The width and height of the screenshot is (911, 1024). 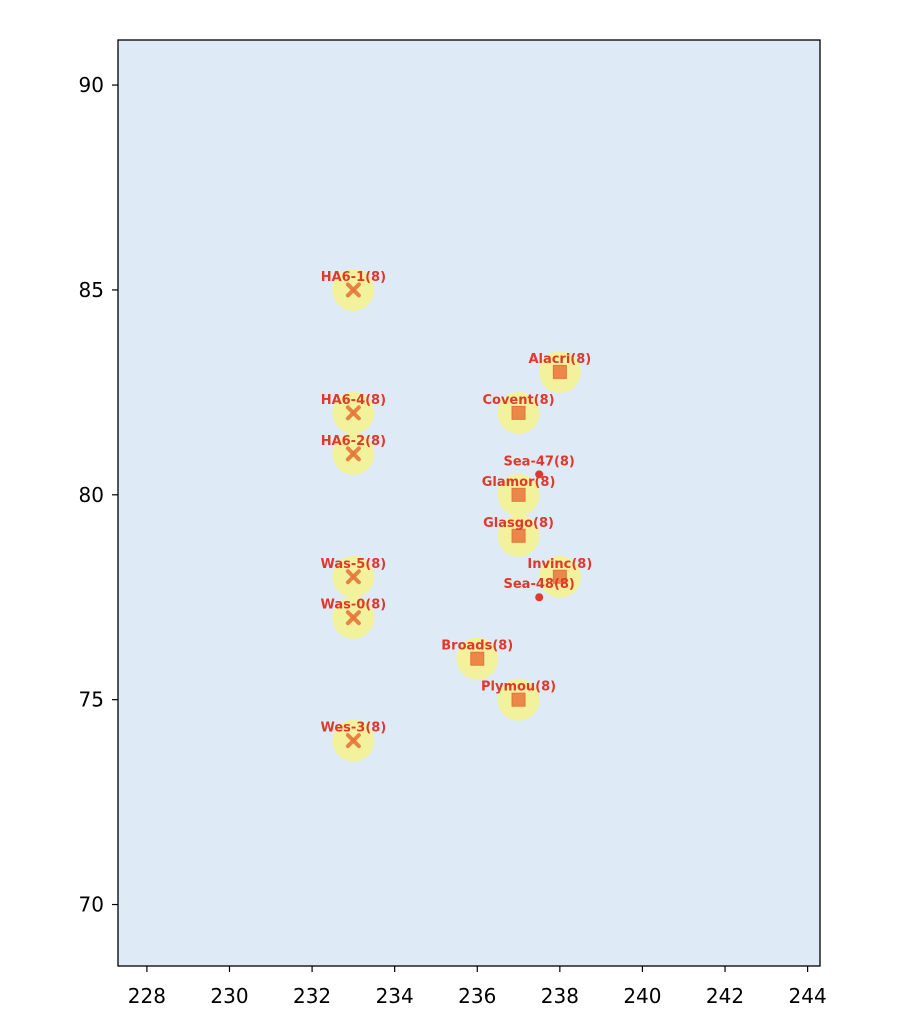 What do you see at coordinates (353, 605) in the screenshot?
I see `point-label: Was-0(8)` at bounding box center [353, 605].